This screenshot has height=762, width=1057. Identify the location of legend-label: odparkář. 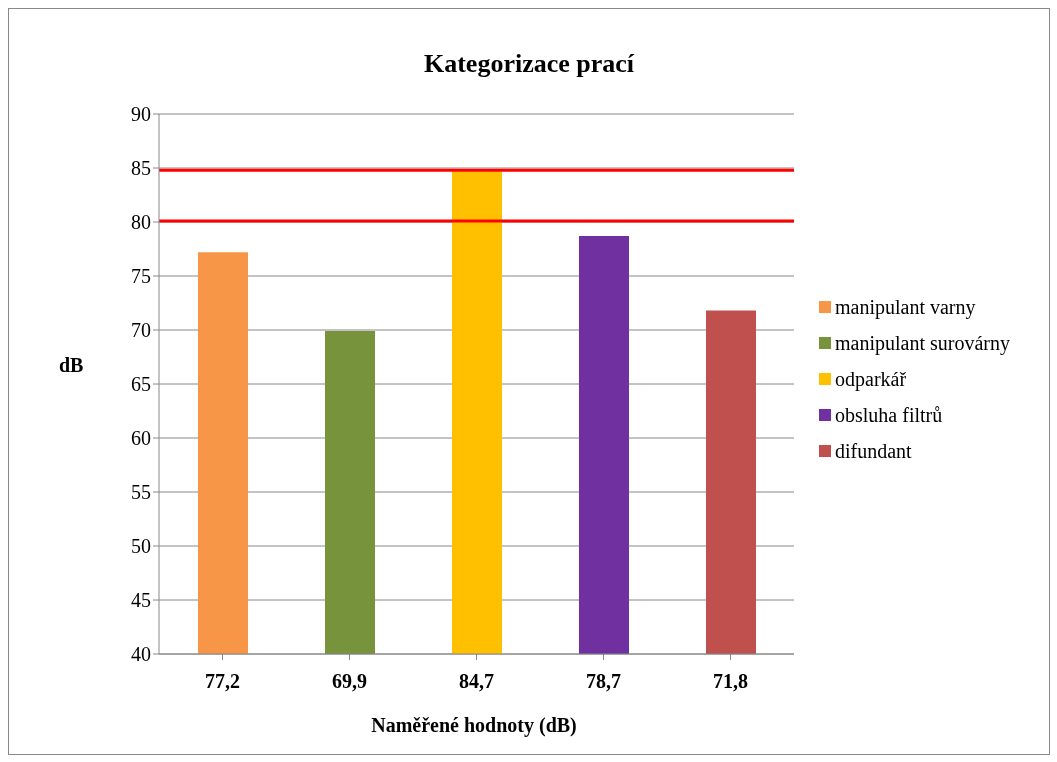
(871, 379).